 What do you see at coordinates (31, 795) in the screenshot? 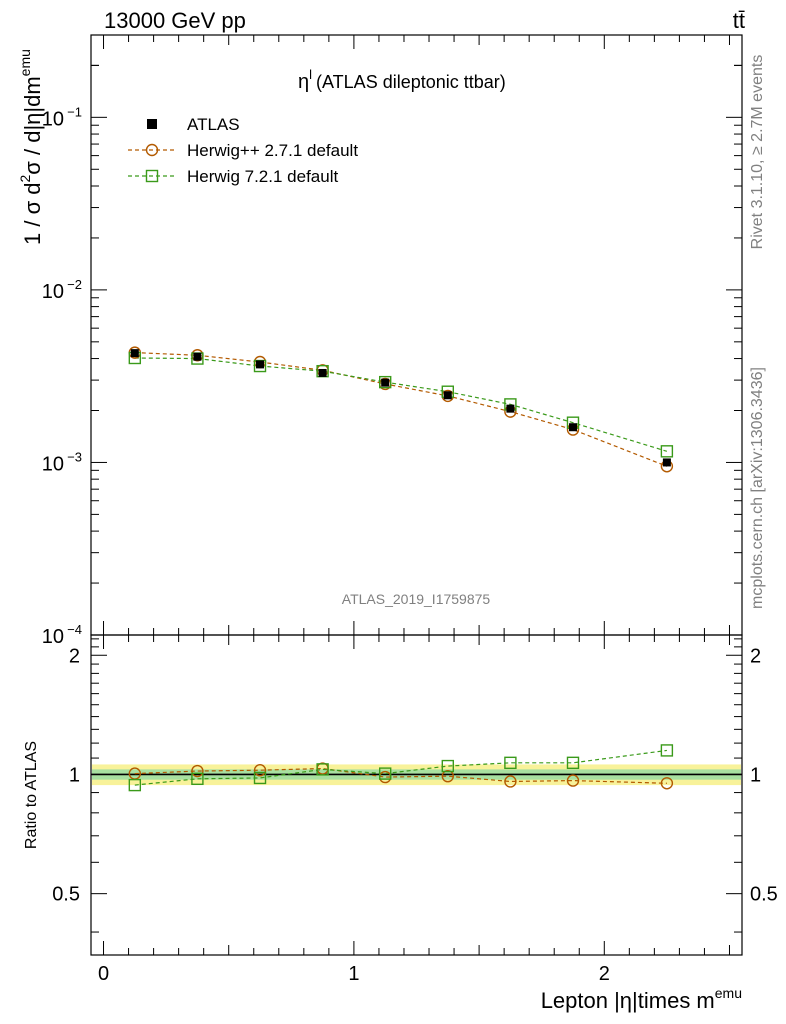
I see `ratio-y-label: Ratio to ATLAS` at bounding box center [31, 795].